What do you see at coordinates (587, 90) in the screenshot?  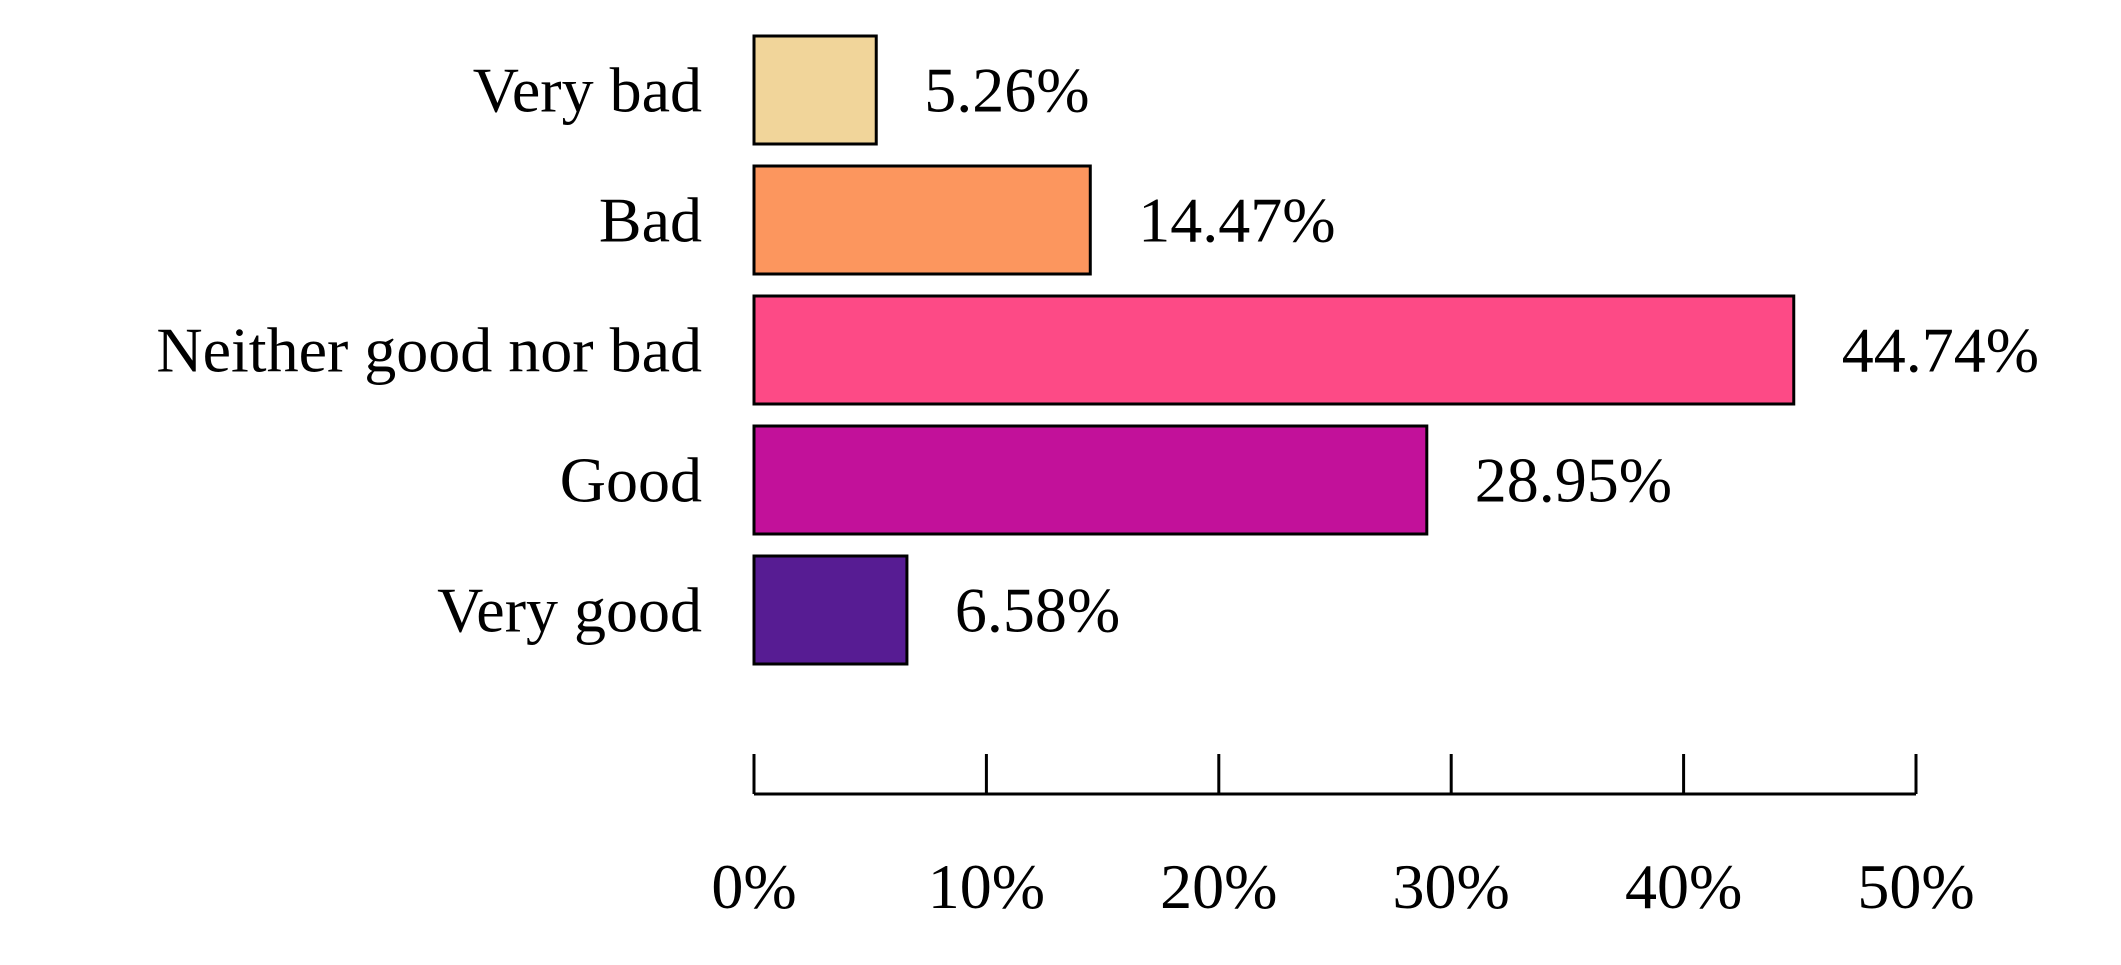 I see `category-label-very-bad: Very bad` at bounding box center [587, 90].